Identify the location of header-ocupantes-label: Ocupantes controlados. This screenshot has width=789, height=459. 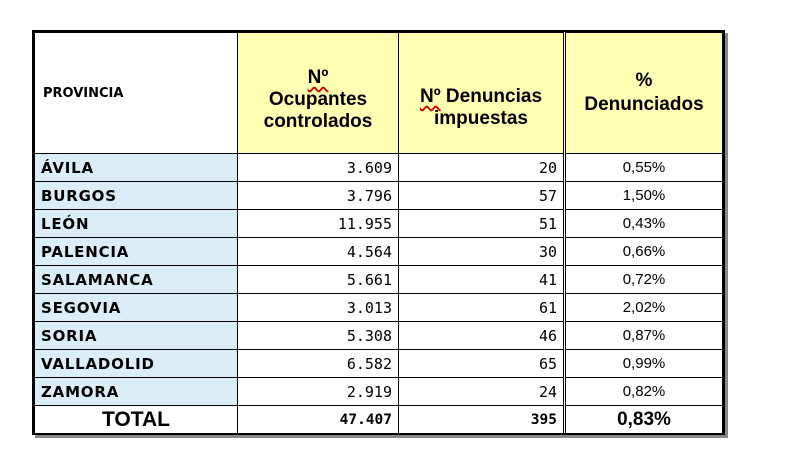
(318, 110).